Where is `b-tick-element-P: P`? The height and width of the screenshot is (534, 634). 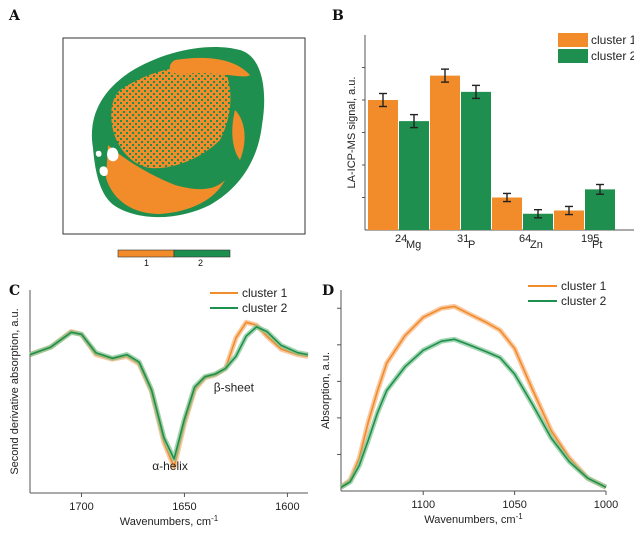 b-tick-element-P: P is located at coordinates (471, 245).